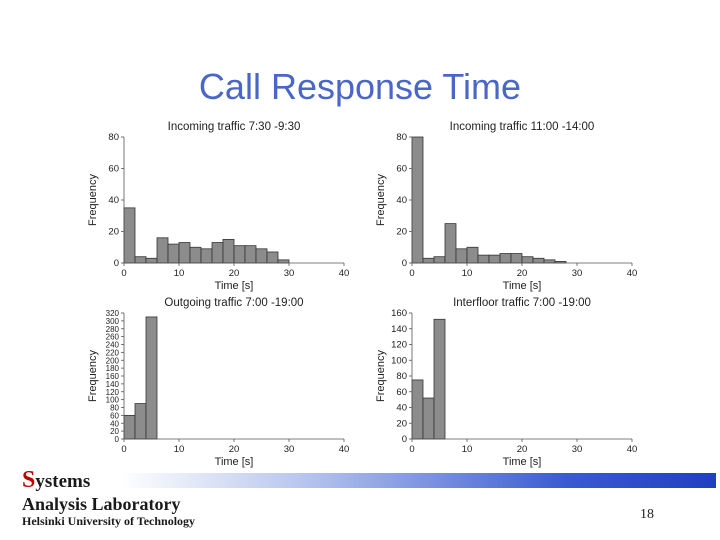 The image size is (720, 540). Describe the element at coordinates (113, 360) in the screenshot. I see `y-tick-label: 200` at that location.